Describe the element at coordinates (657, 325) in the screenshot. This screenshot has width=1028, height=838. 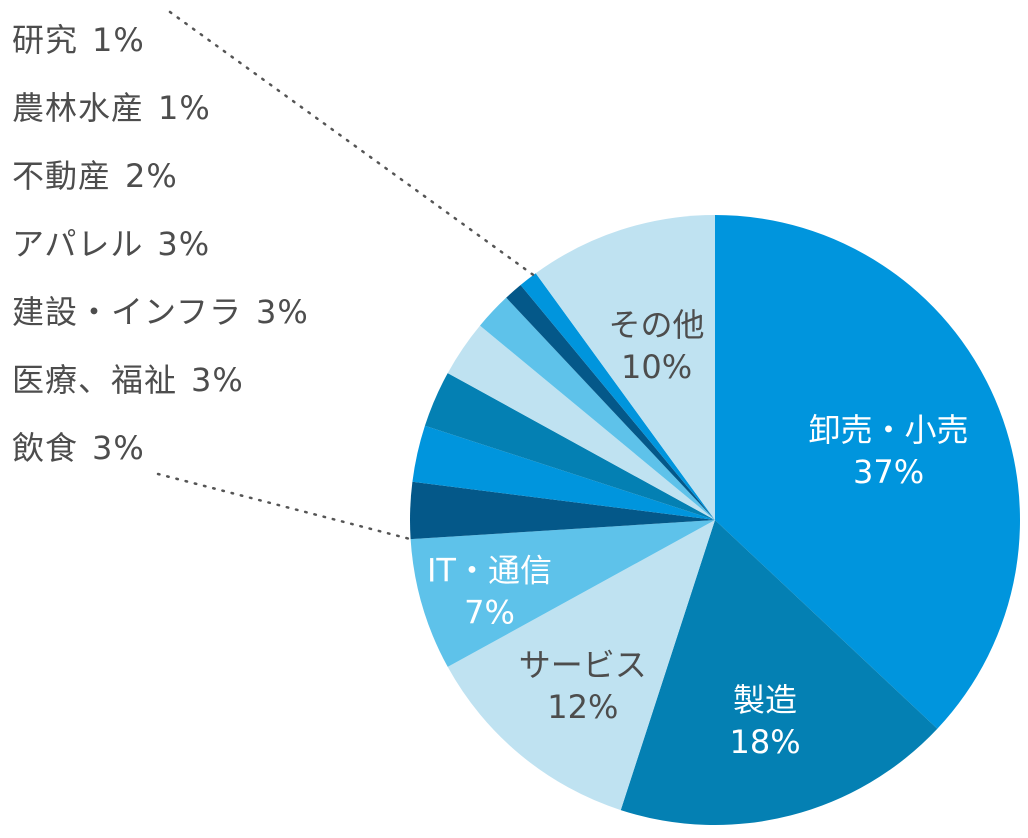
I see `slice-label-11: その他` at that location.